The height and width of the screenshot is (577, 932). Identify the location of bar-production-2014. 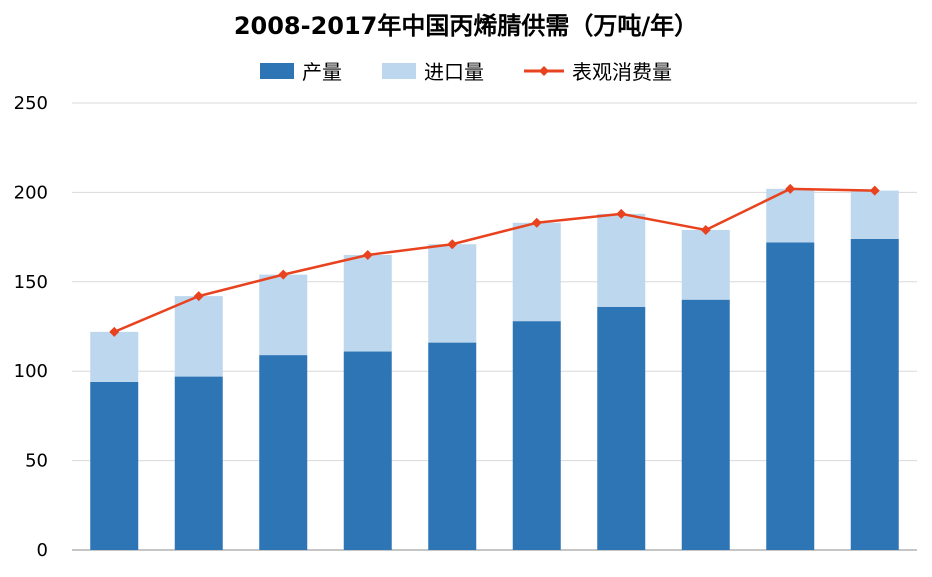
(621, 428).